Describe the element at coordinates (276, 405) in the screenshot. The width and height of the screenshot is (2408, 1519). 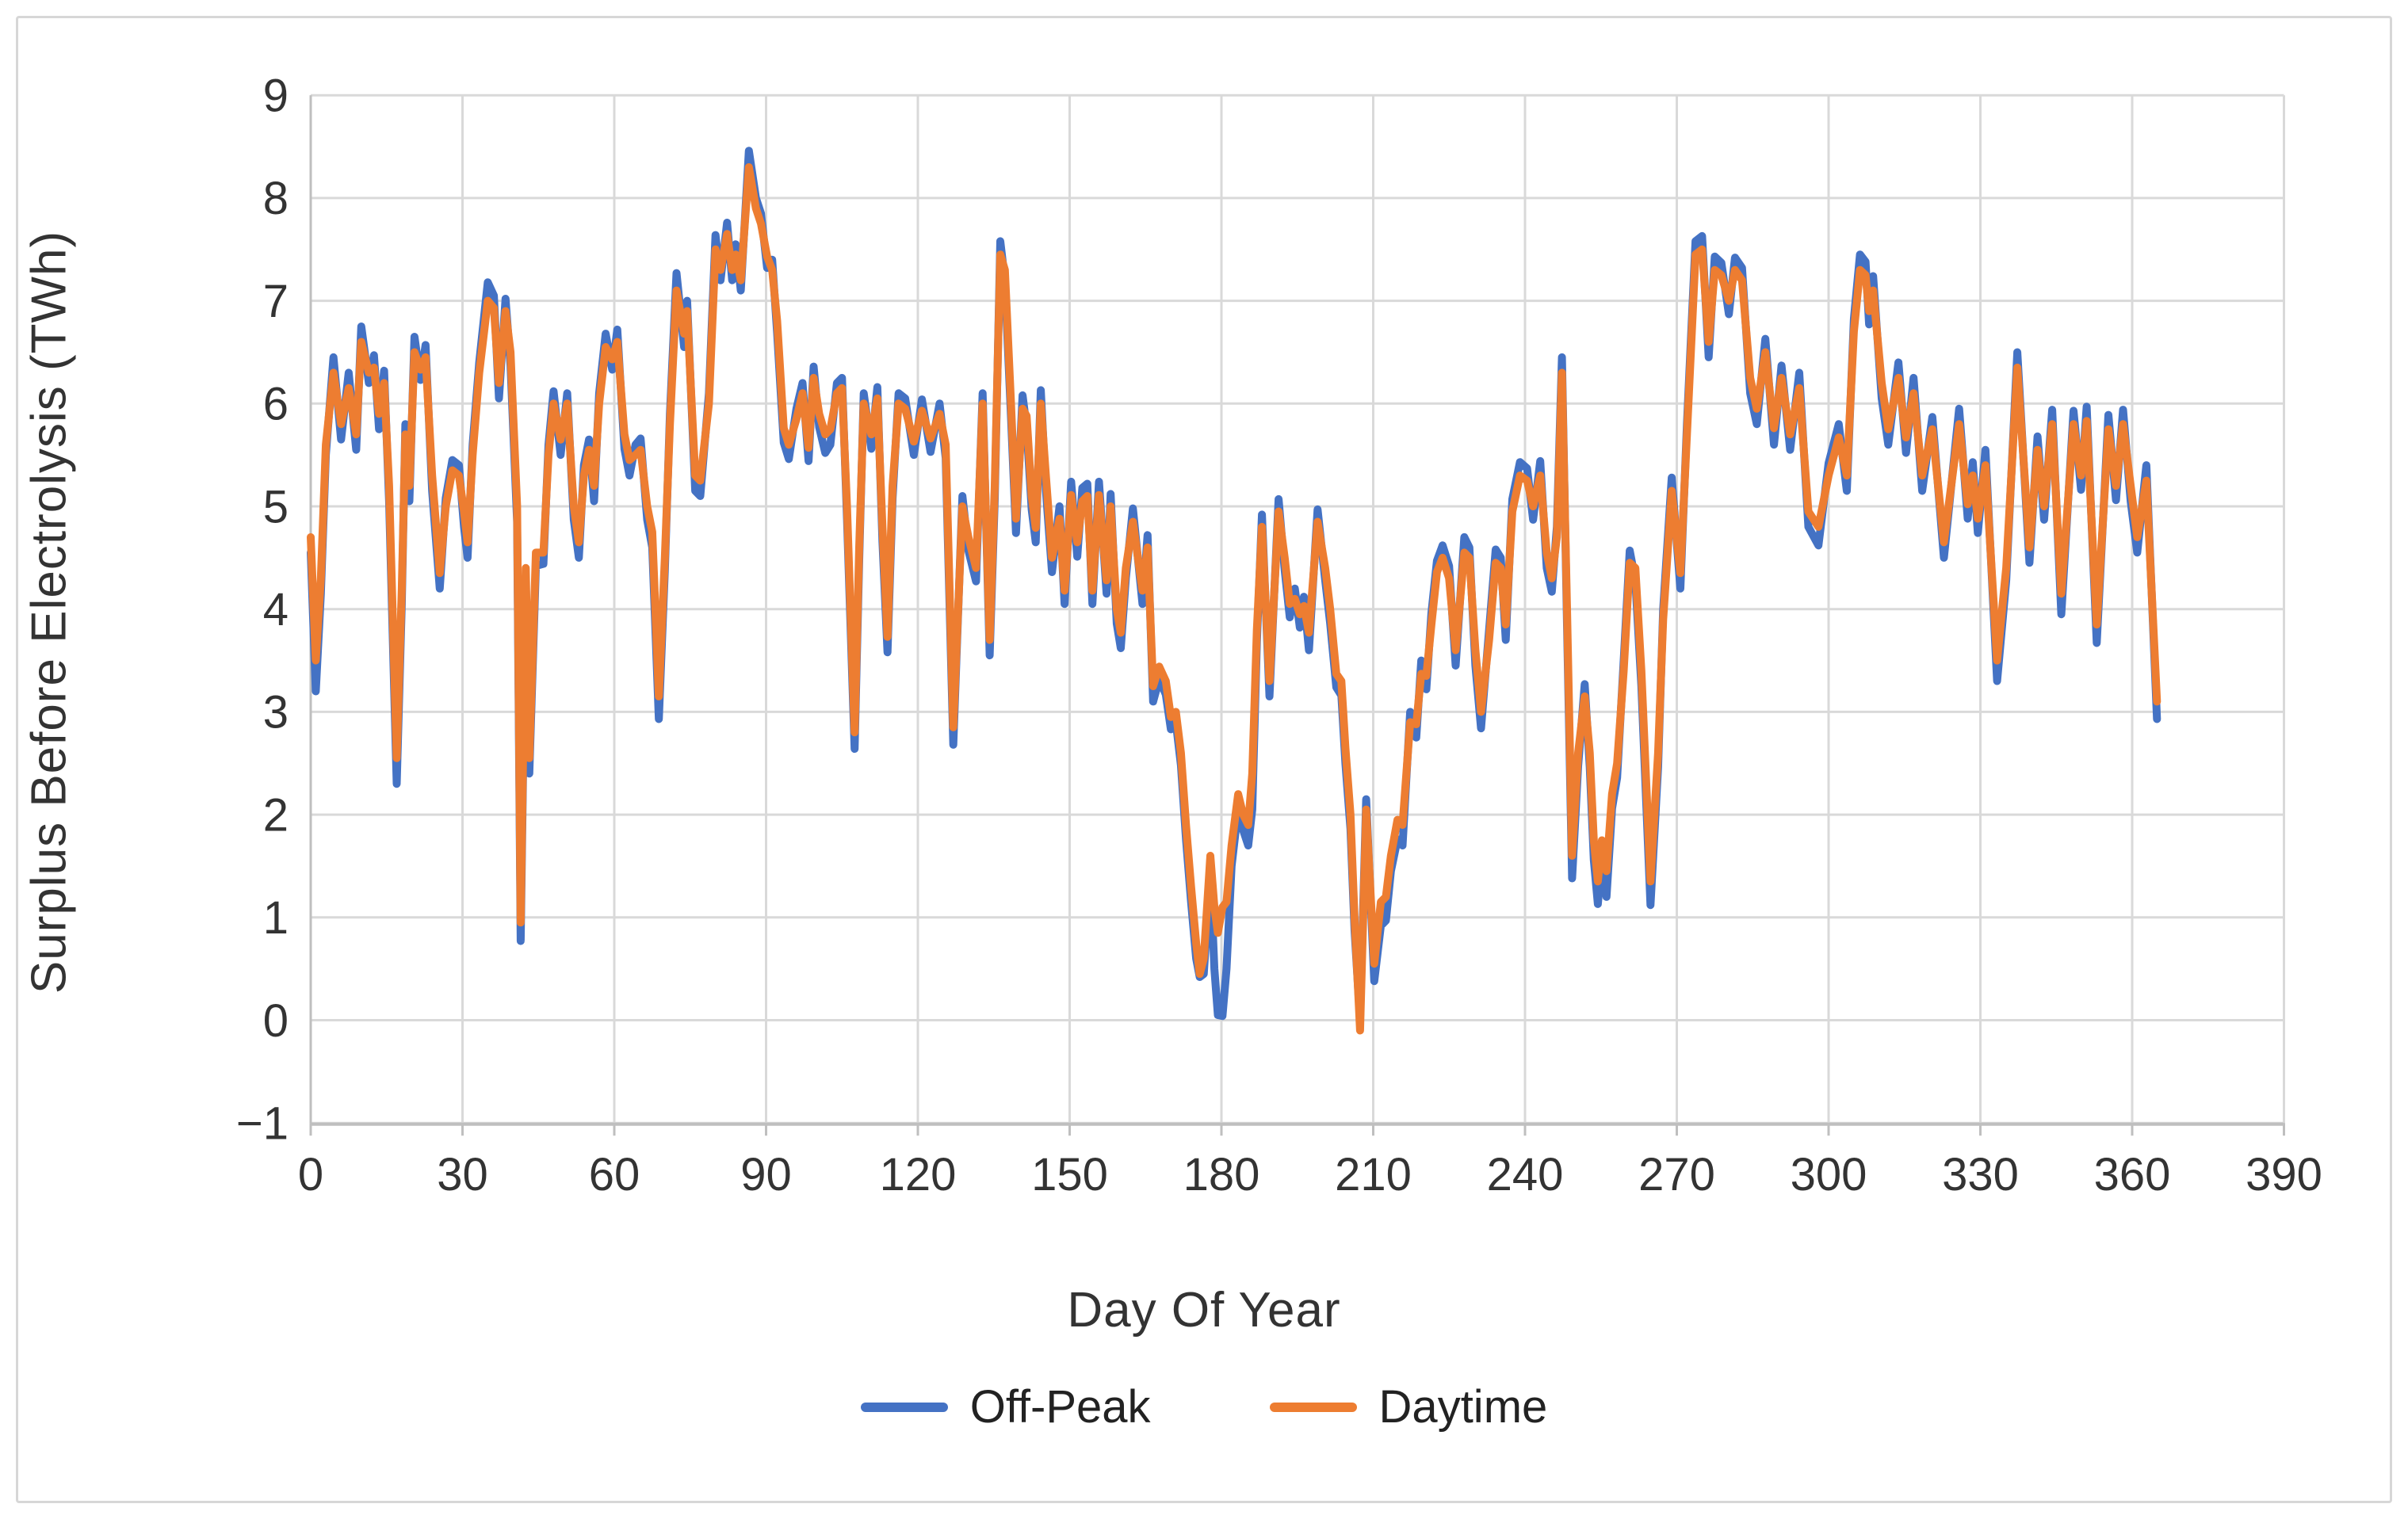
I see `y-tick-label: 6` at that location.